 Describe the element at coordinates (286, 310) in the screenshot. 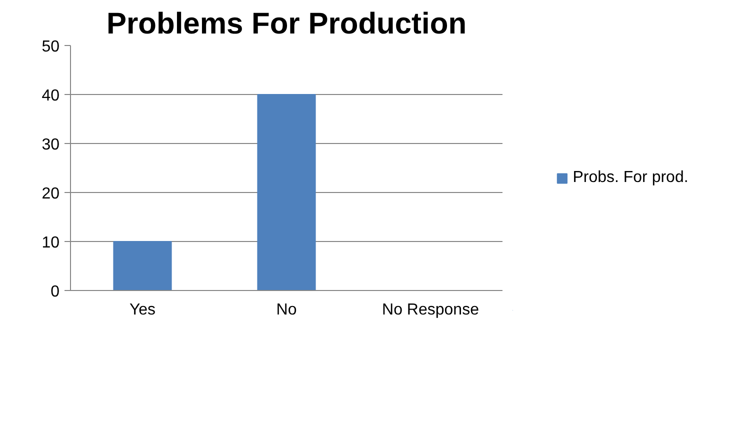

I see `x-tick-label: No` at that location.